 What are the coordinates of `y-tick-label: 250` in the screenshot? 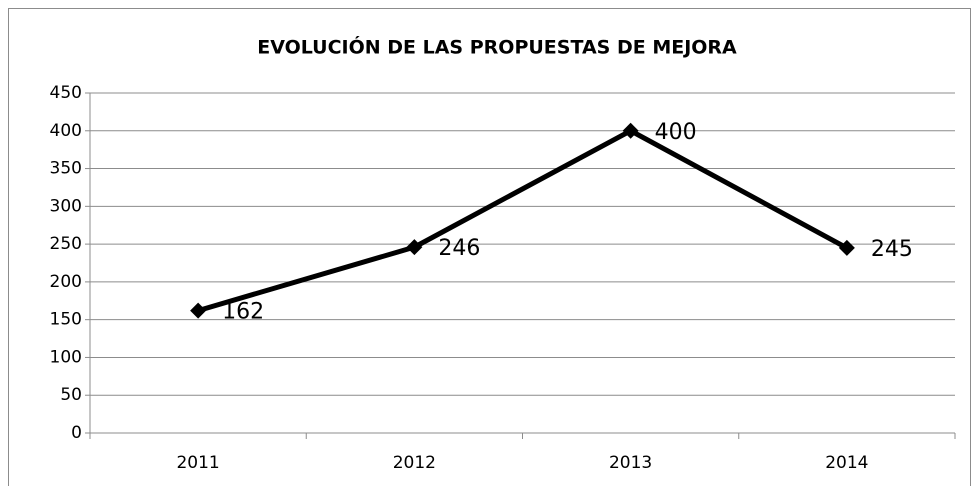 It's located at (66, 244).